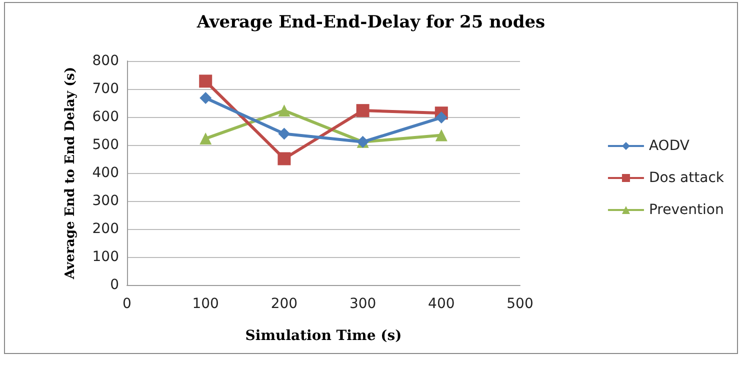 This screenshot has width=742, height=386. Describe the element at coordinates (686, 210) in the screenshot. I see `legend-label: Prevention` at that location.